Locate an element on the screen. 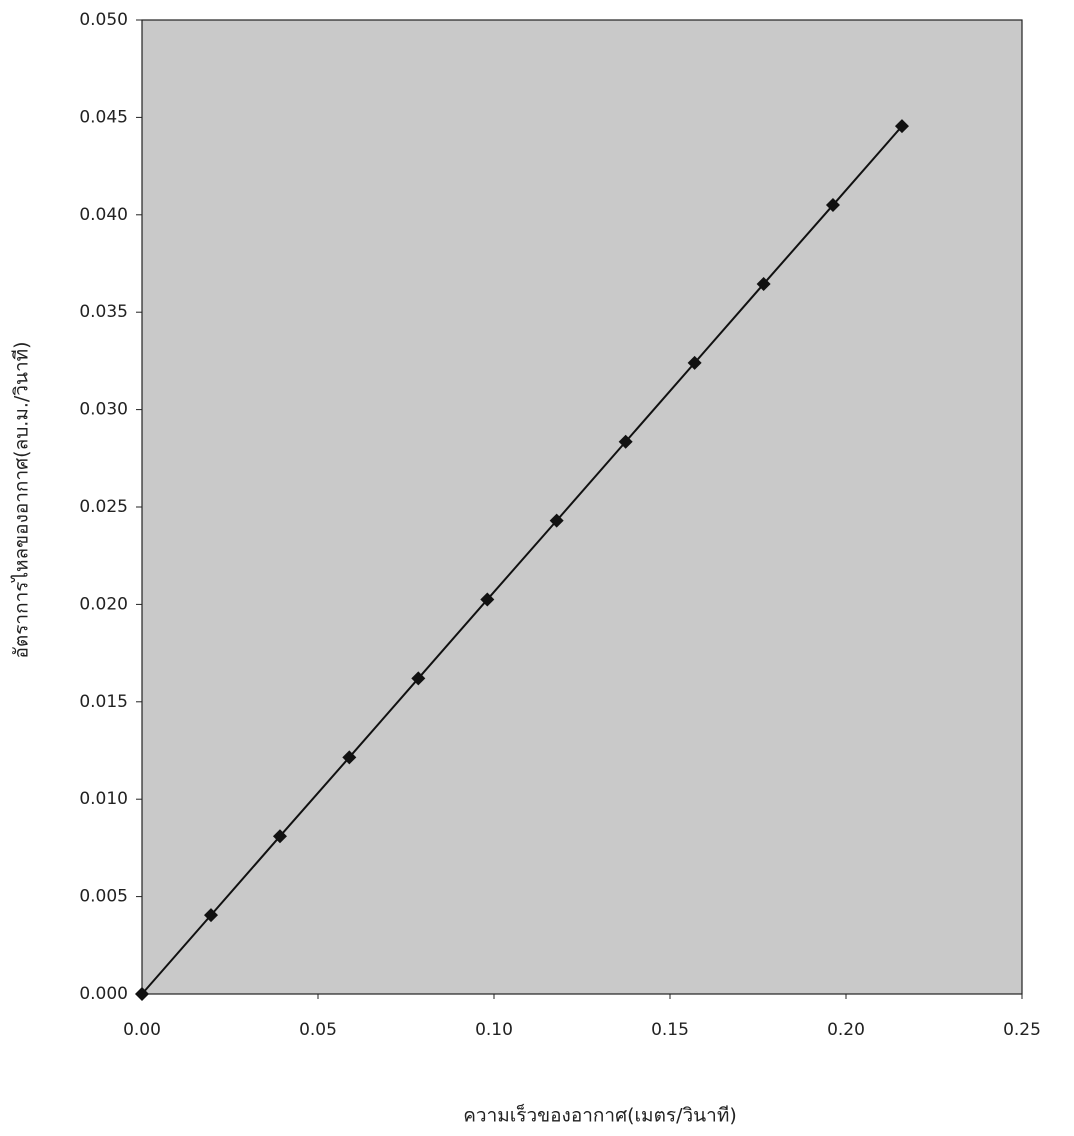  y-axis-label: อัตราการไหลของอากาศ(ลบ.ม./วินาที) is located at coordinates (22, 499).